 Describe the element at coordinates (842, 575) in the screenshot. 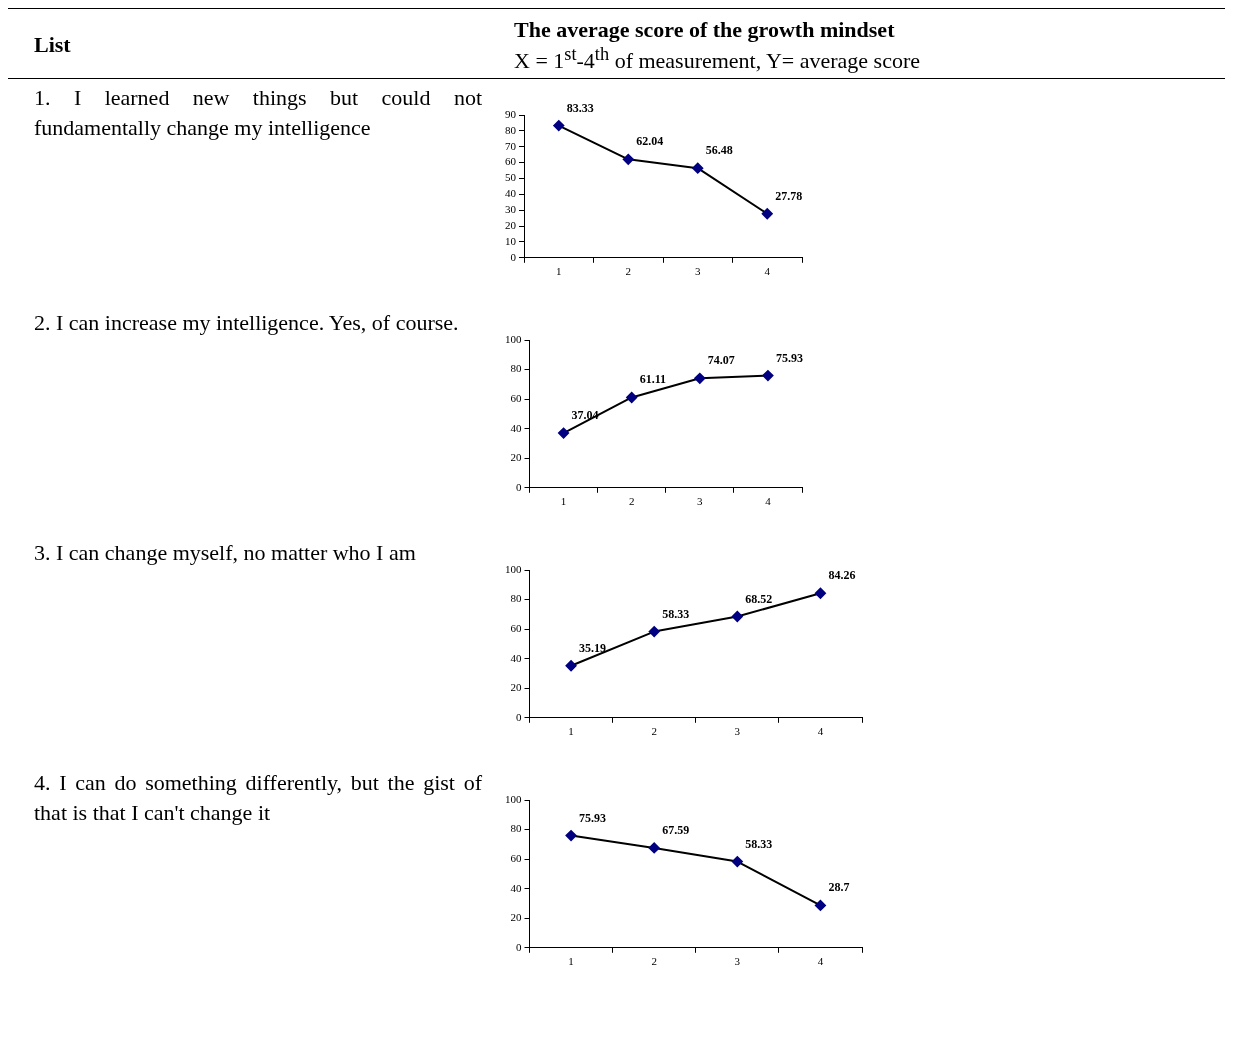

I see `data-label: 84.26` at that location.